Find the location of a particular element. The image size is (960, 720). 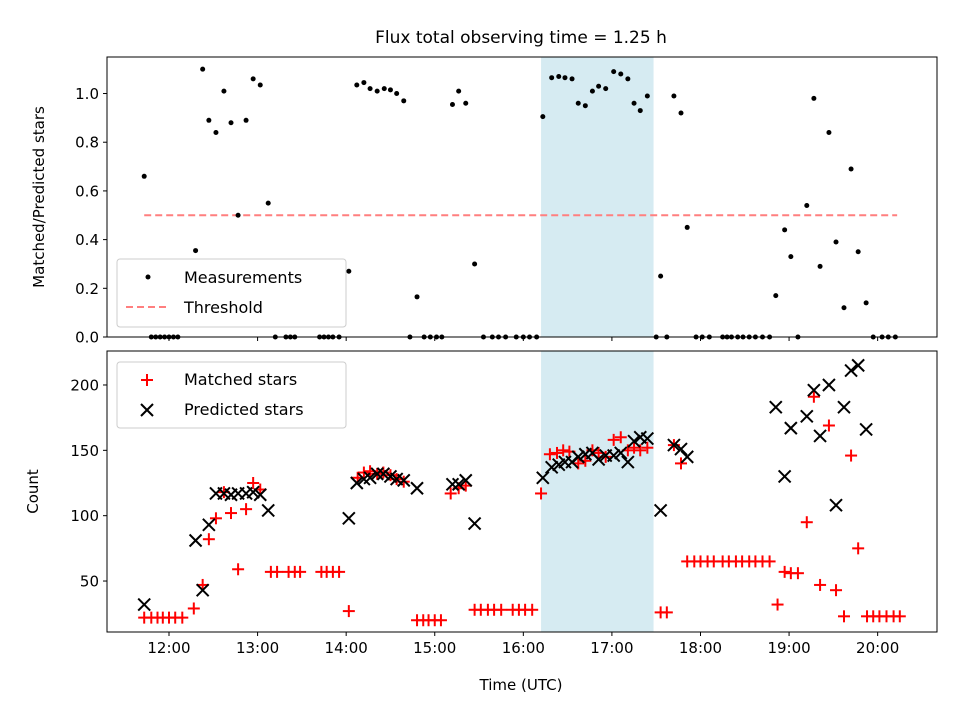

legend-measurements-marker is located at coordinates (148, 277).